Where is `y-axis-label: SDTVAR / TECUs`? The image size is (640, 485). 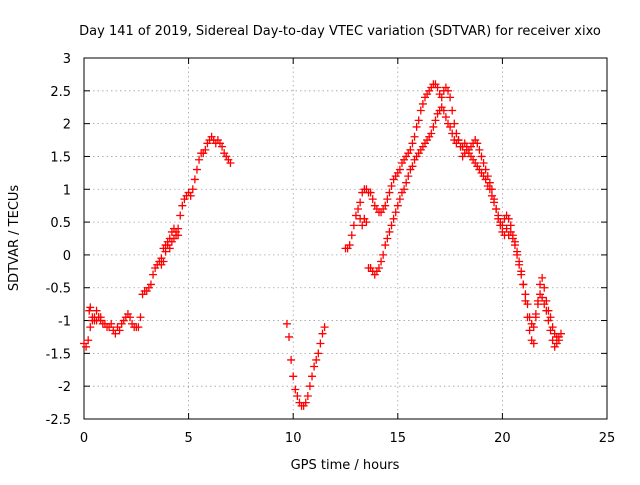 y-axis-label: SDTVAR / TECUs is located at coordinates (14, 238).